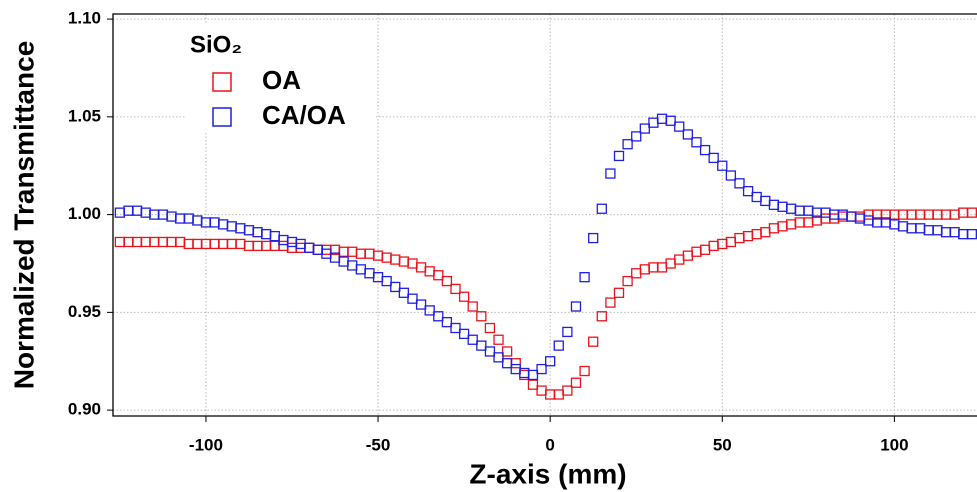  Describe the element at coordinates (216, 44) in the screenshot. I see `legend-title: SiO₂` at that location.